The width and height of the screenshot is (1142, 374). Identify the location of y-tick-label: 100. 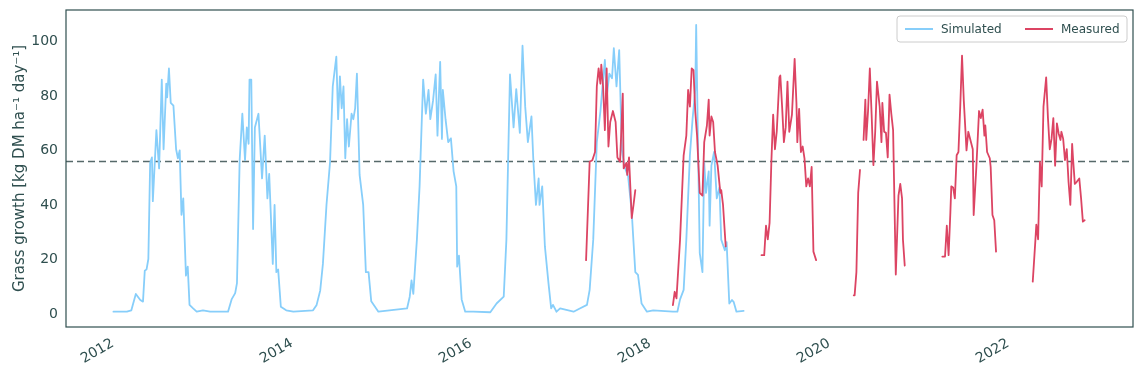
(44, 39).